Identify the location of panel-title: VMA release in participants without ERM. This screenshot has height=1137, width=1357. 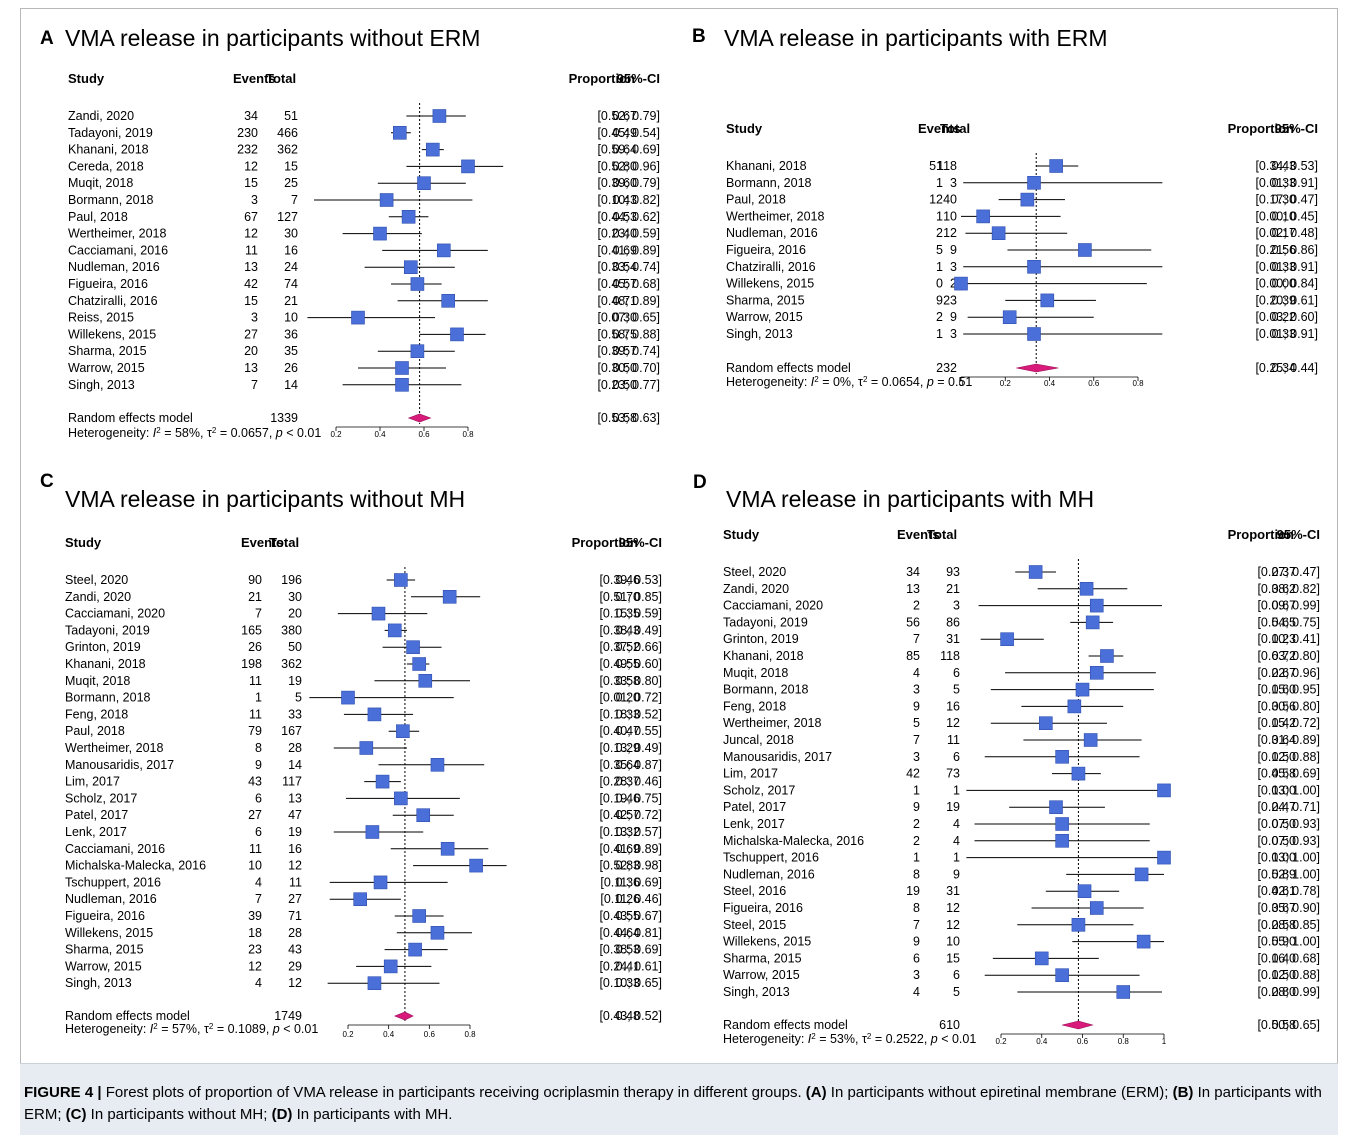
(272, 38).